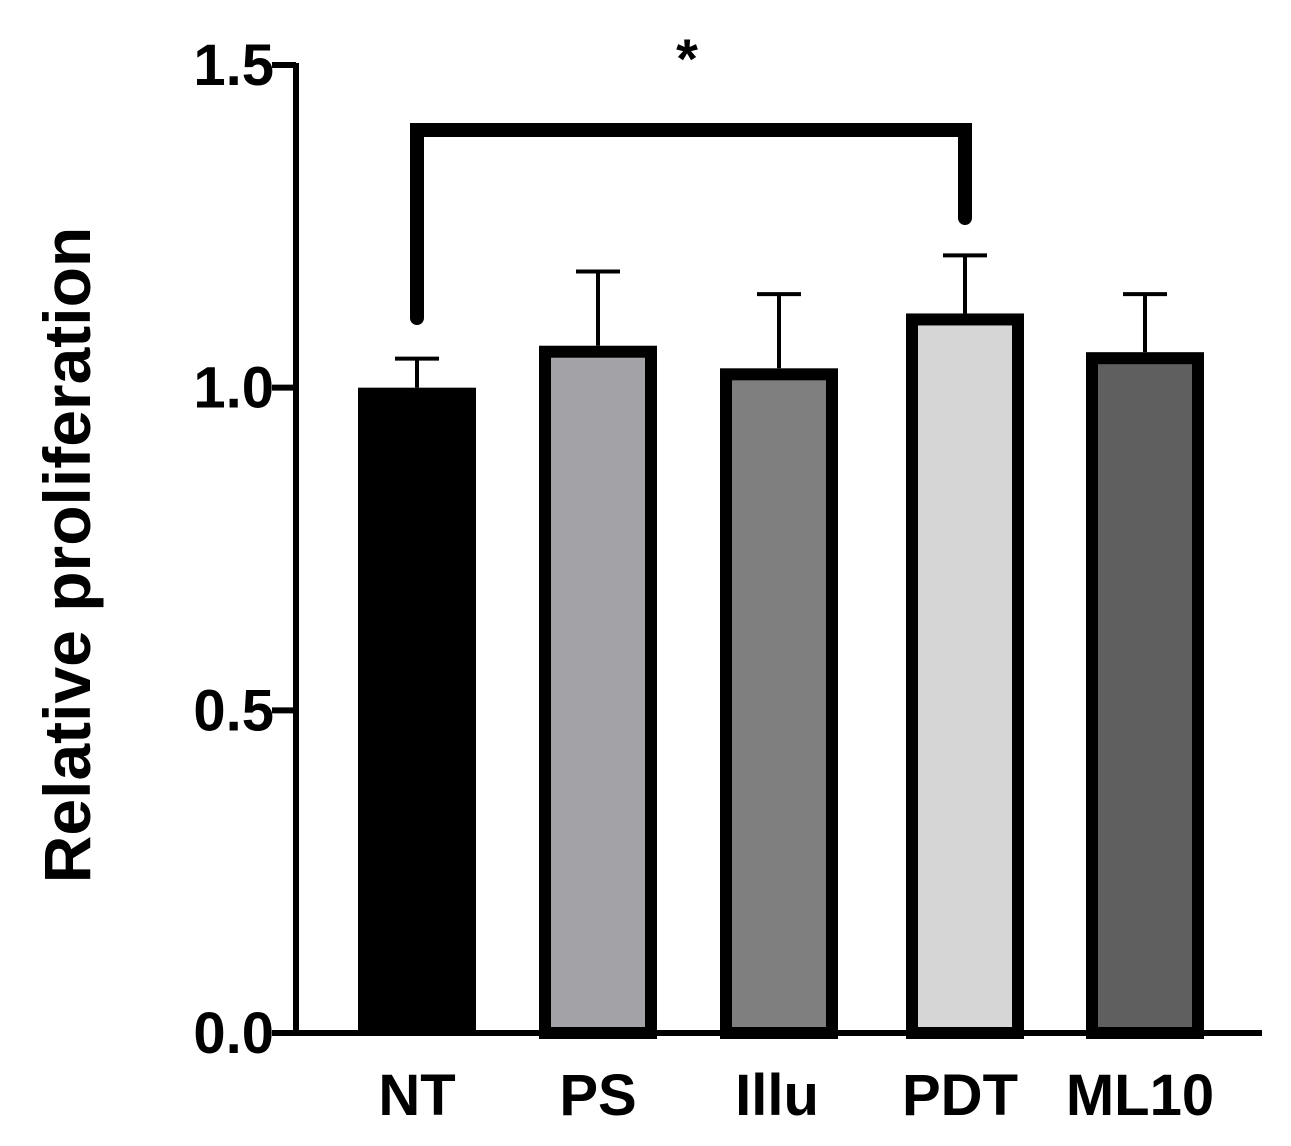 The height and width of the screenshot is (1146, 1291). I want to click on x-tick-label-ps: PS, so click(597, 1095).